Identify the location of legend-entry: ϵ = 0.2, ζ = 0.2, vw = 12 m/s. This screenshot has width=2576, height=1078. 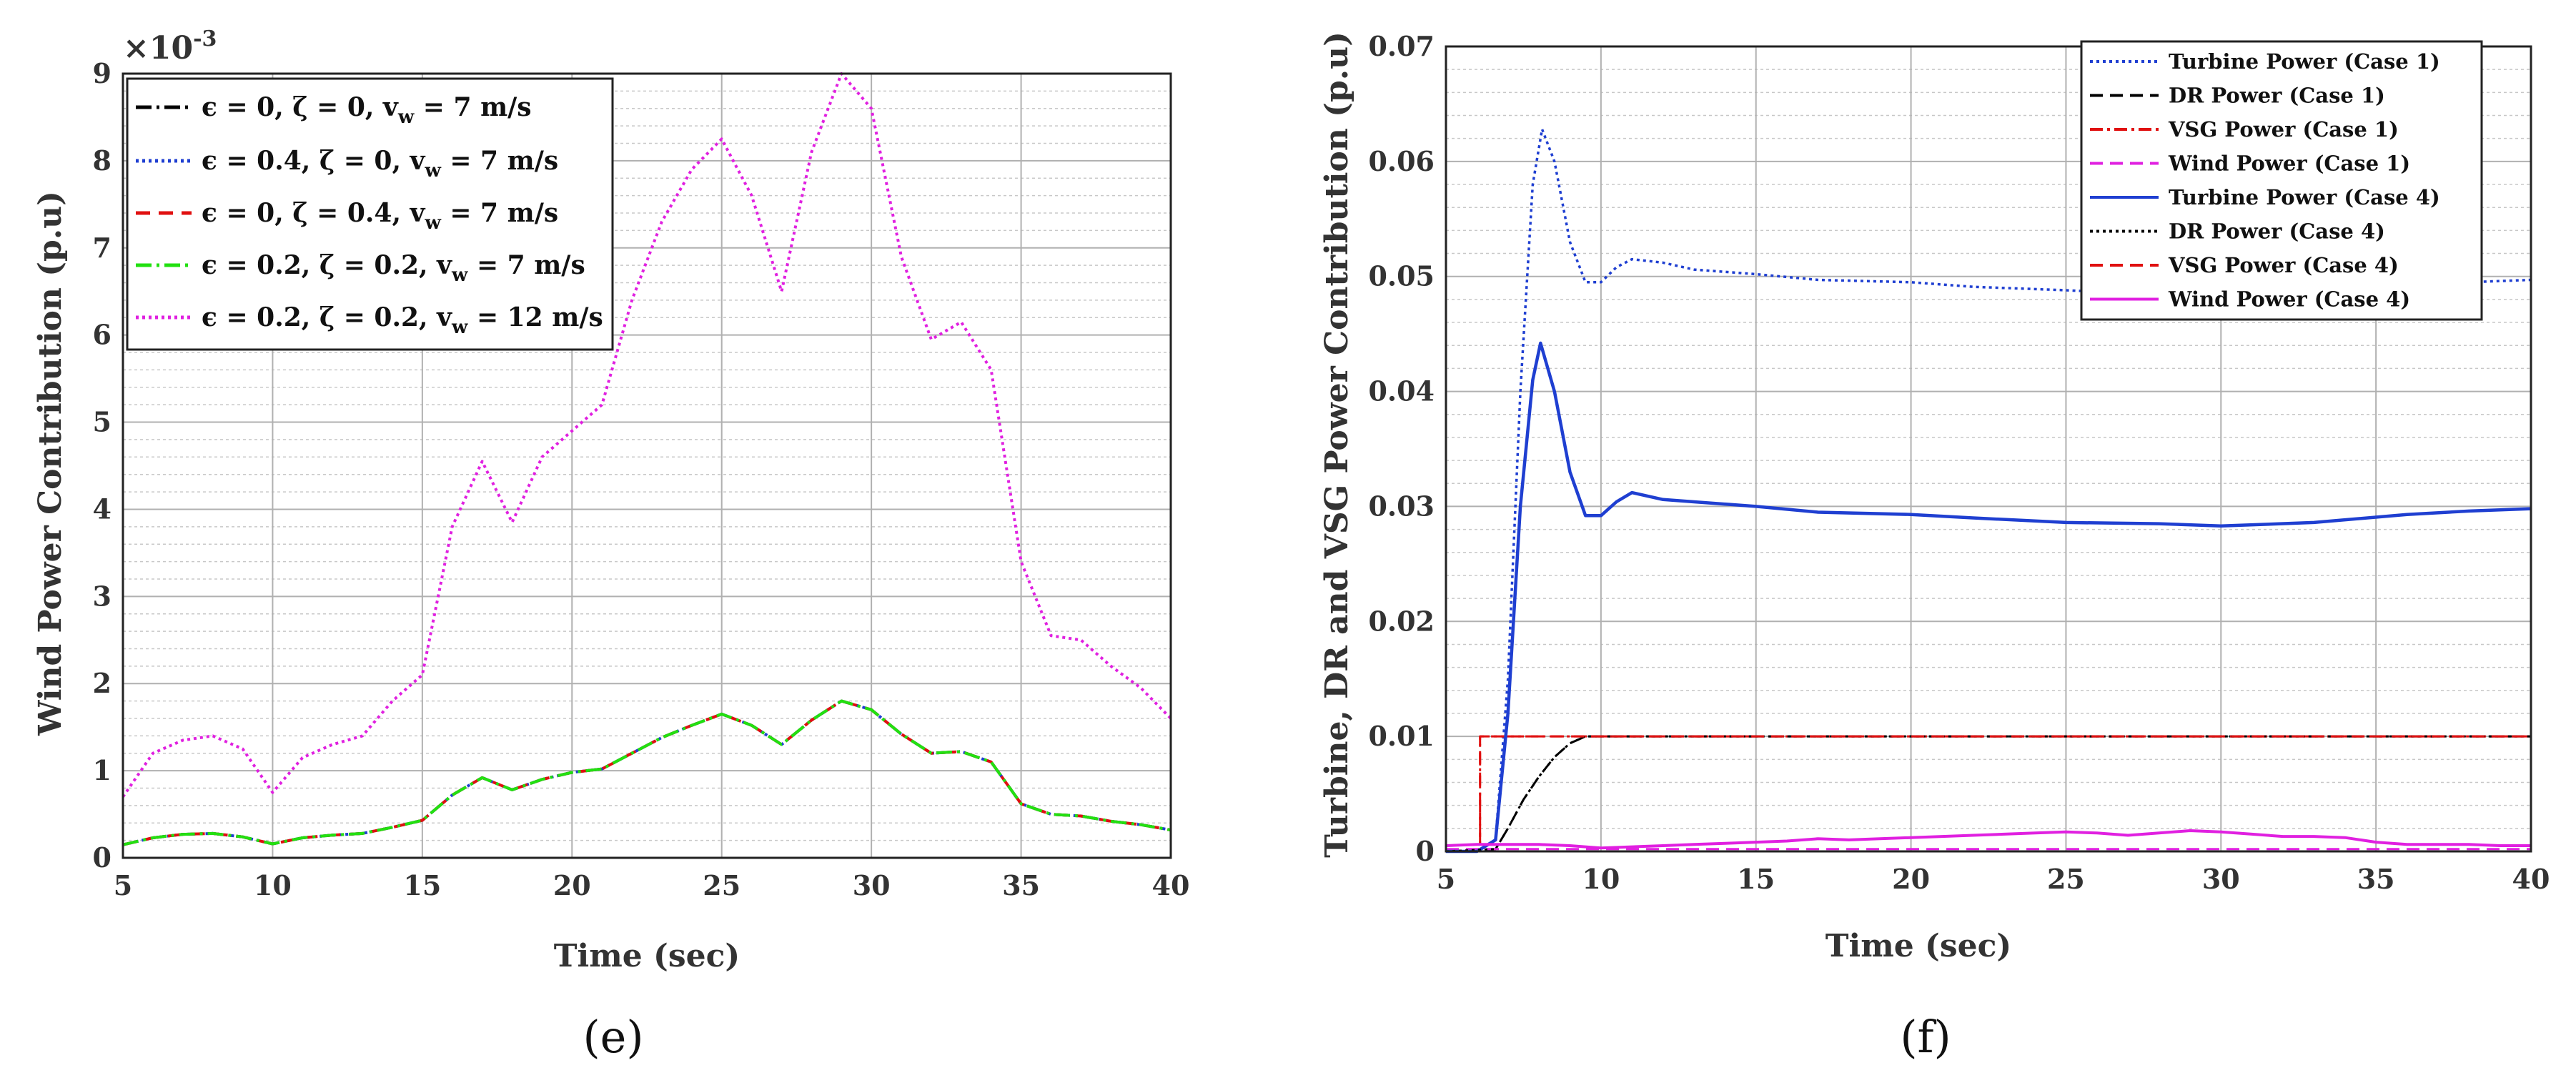
(402, 320).